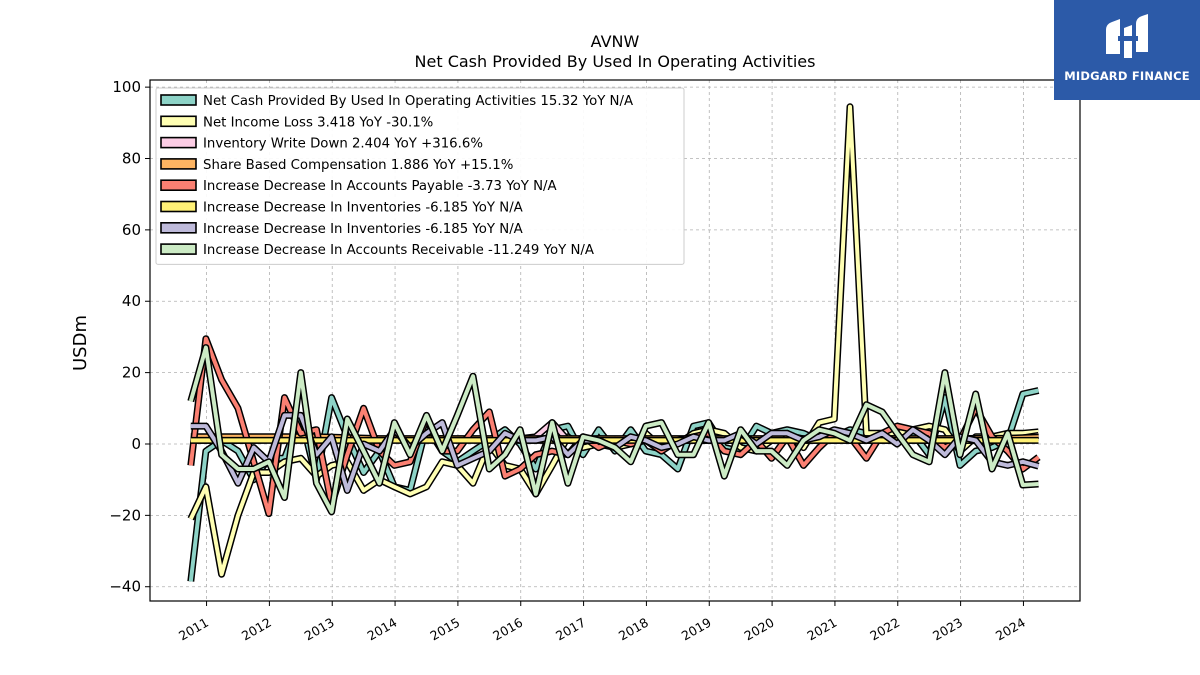 This screenshot has height=675, width=1200. Describe the element at coordinates (615, 41) in the screenshot. I see `chart-title: AVNW` at that location.